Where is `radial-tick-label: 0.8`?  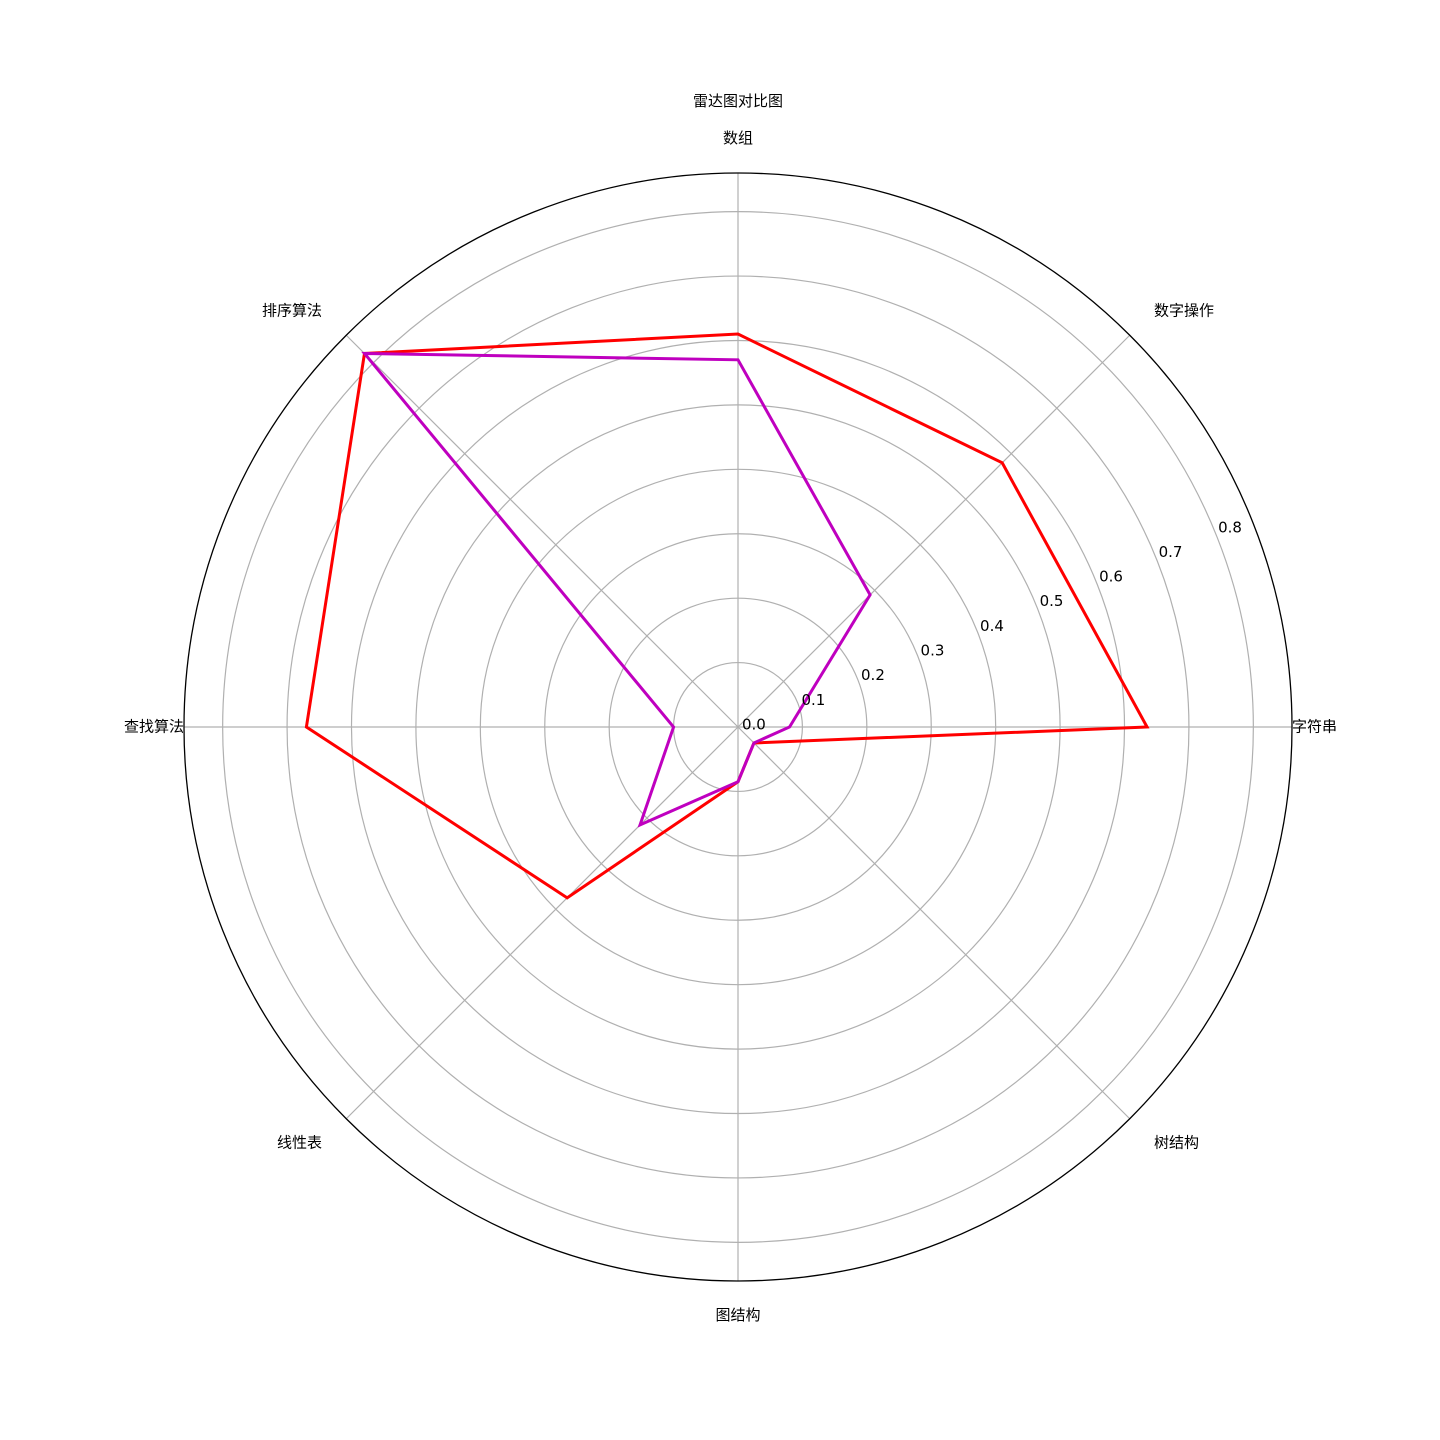
radial-tick-label: 0.8 is located at coordinates (1230, 527).